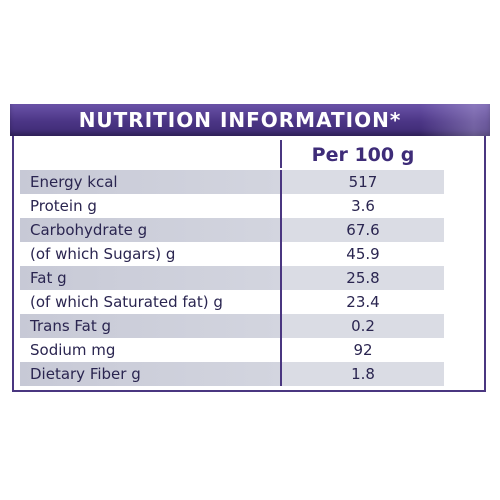 This screenshot has height=500, width=500. What do you see at coordinates (150, 326) in the screenshot?
I see `row-label: Trans Fat g` at bounding box center [150, 326].